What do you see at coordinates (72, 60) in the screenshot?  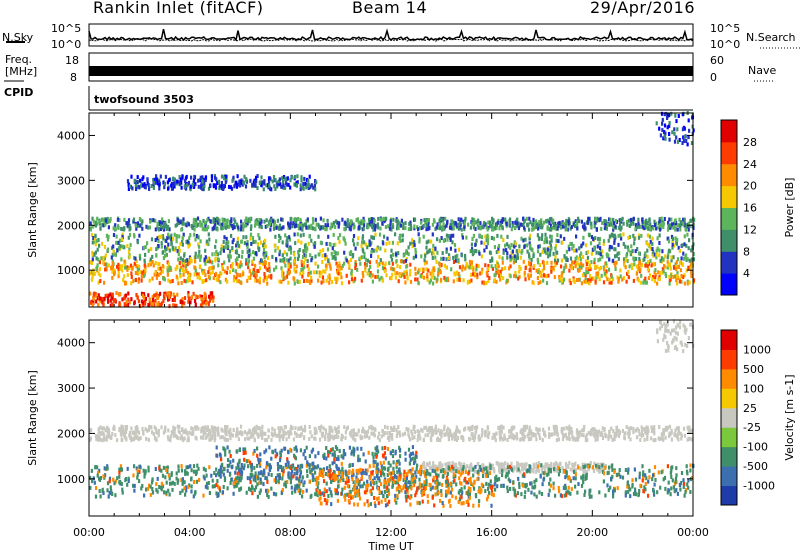 I see `freq-top-tick: 18` at bounding box center [72, 60].